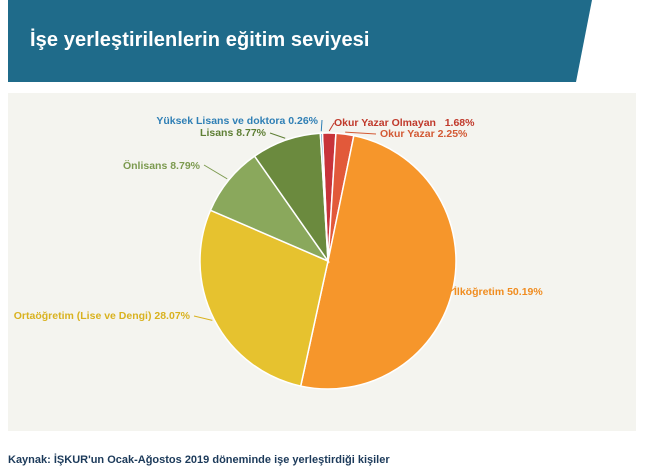 The image size is (650, 476). I want to click on data-label-lisans: Lisans 8.77%, so click(233, 133).